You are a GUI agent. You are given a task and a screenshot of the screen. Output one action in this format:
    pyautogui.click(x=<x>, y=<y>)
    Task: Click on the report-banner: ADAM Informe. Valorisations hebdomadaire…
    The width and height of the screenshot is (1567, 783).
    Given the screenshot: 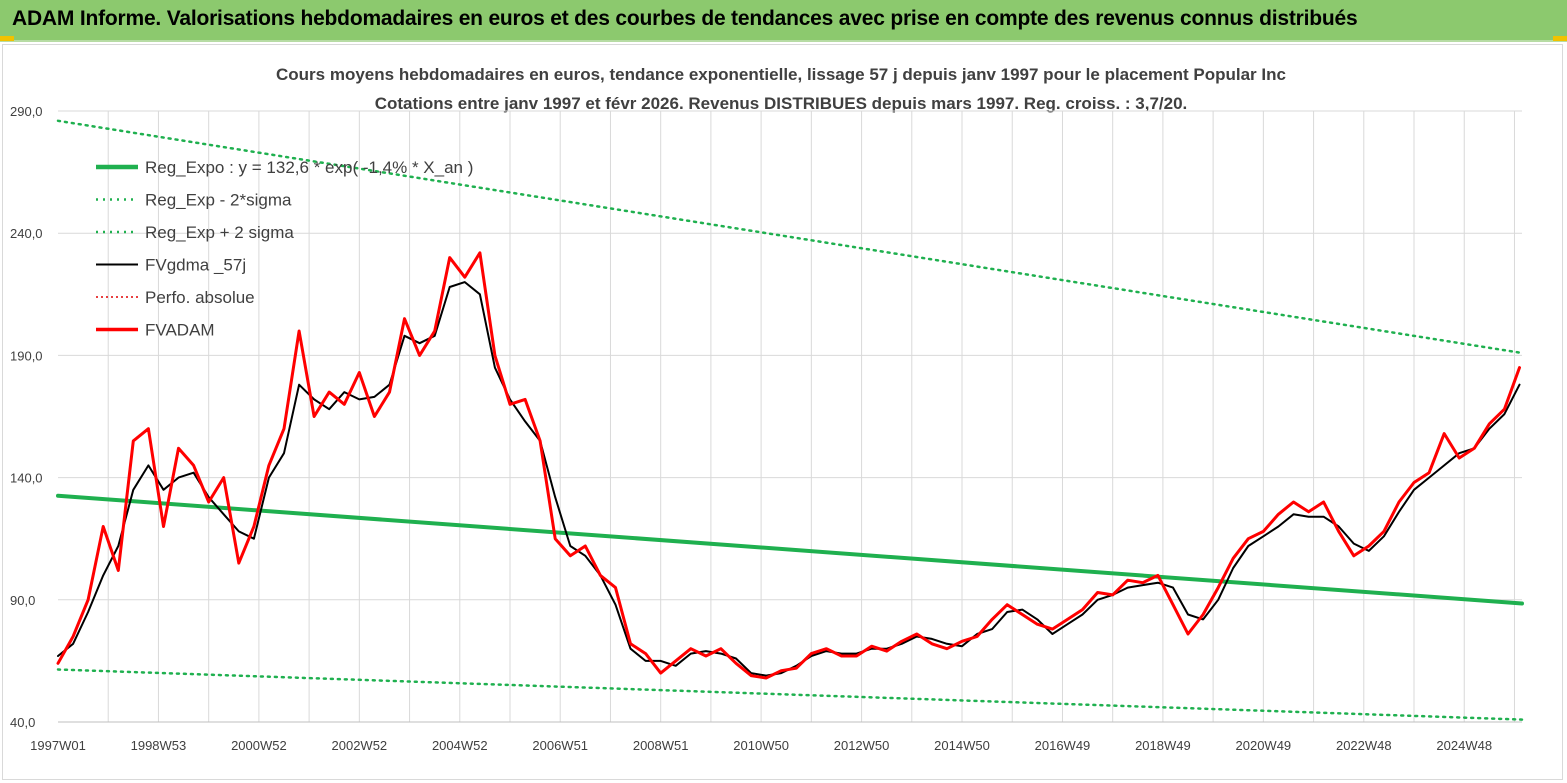 What is the action you would take?
    pyautogui.click(x=783, y=21)
    